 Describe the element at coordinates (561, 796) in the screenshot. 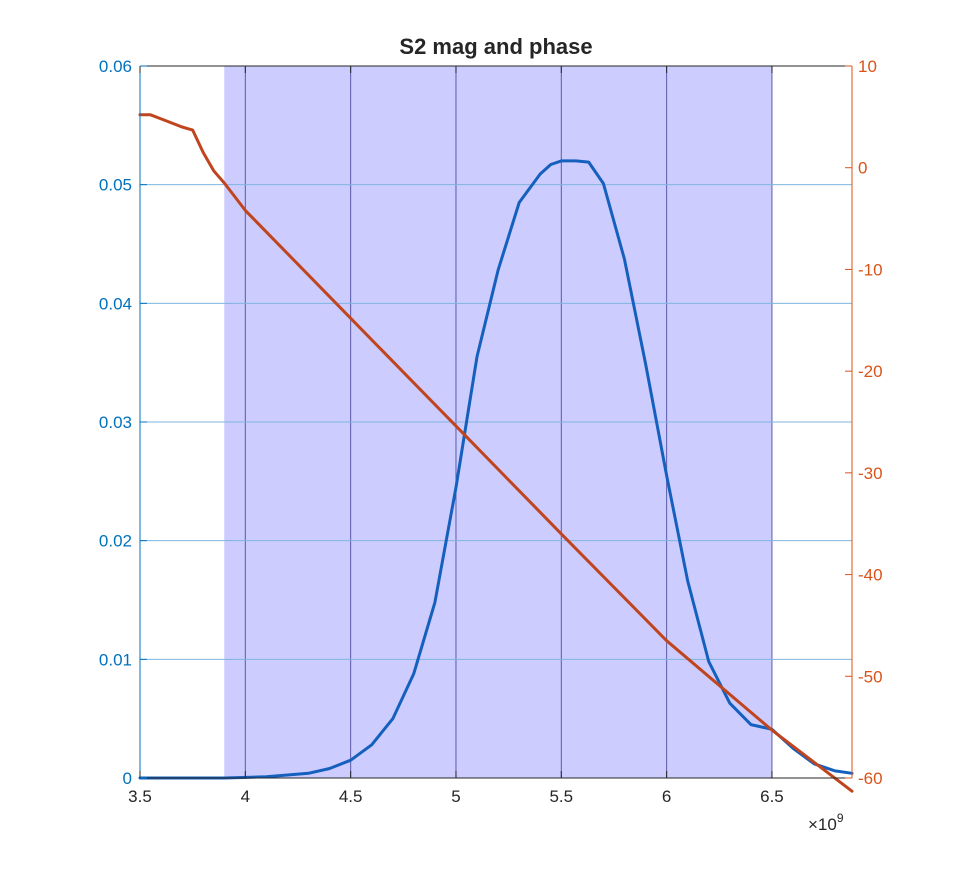

I see `x-tick-label: 5.5` at that location.